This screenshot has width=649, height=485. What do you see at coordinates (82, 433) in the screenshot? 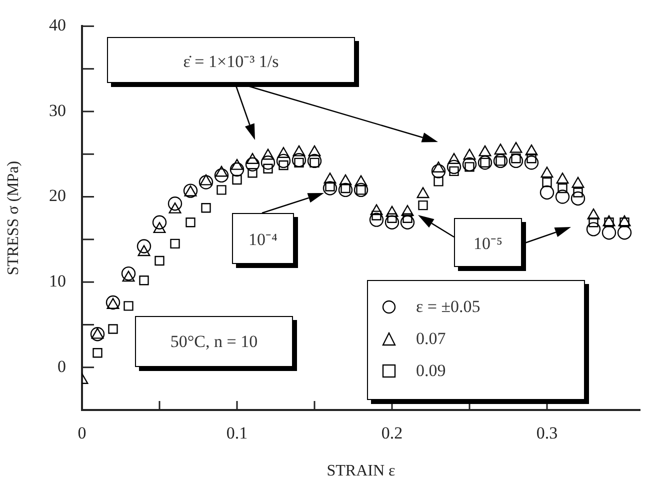
I see `x-tick-label: 0` at bounding box center [82, 433].